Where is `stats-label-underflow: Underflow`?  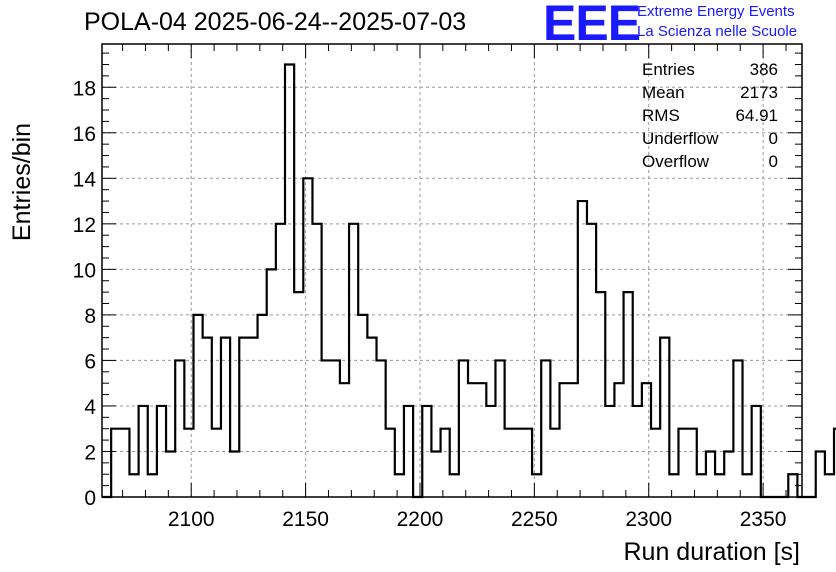 stats-label-underflow: Underflow is located at coordinates (680, 138).